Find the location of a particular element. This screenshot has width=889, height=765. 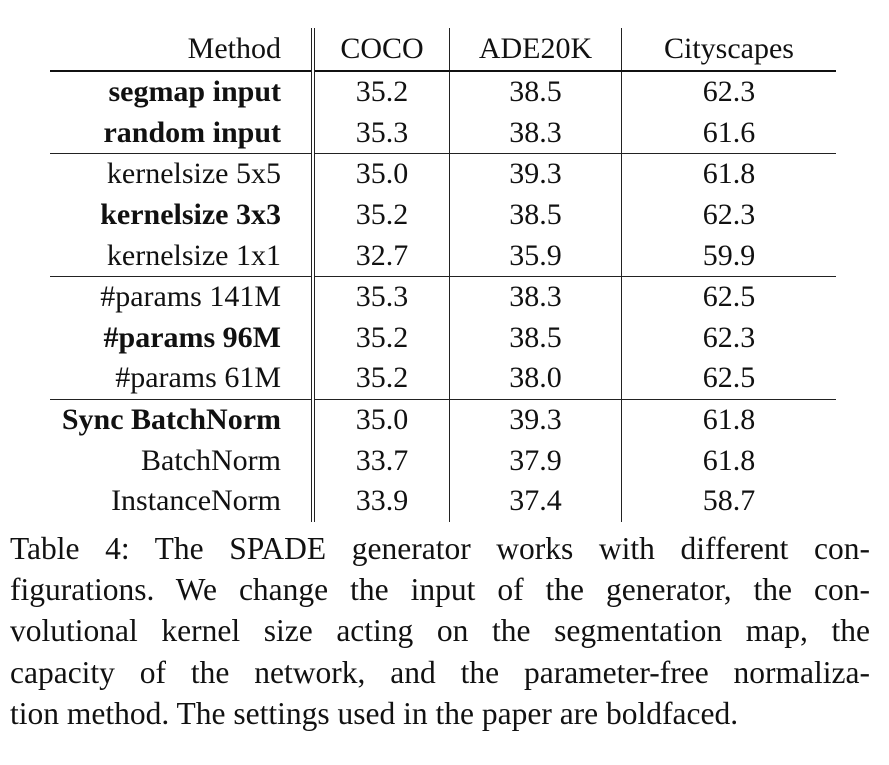

table-row: #params 96M 35.2 38.5 62.3 is located at coordinates (443, 338).